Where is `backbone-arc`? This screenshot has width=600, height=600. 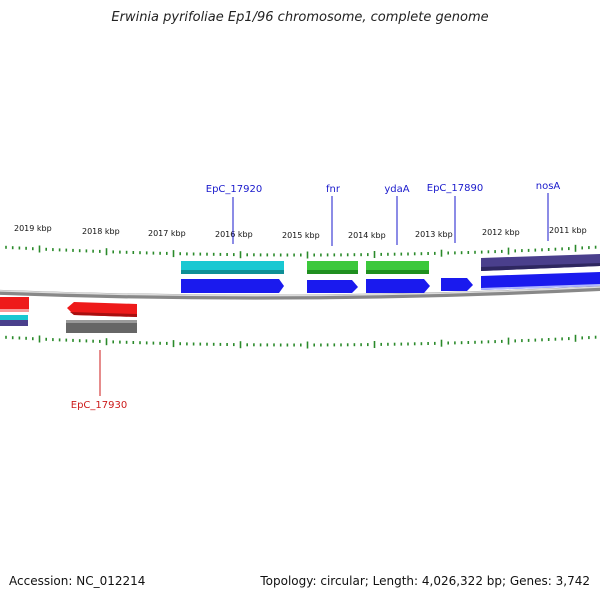 backbone-arc is located at coordinates (300, 292).